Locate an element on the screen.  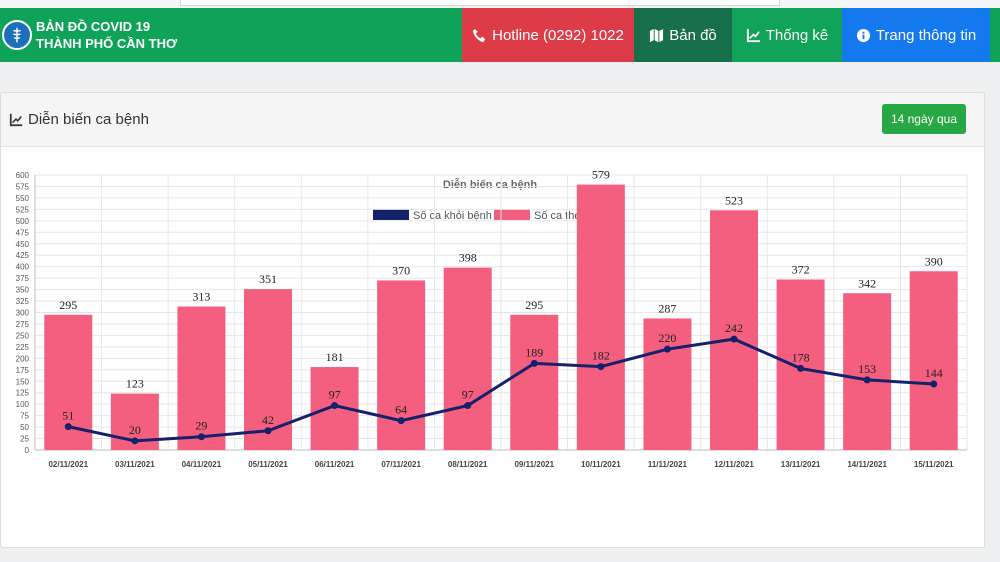
x-tick-label: 05/11/2021 is located at coordinates (268, 464).